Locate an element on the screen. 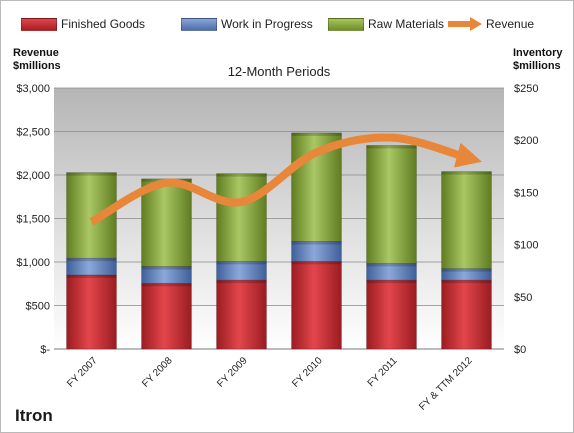 The height and width of the screenshot is (433, 574). left-tick-label-3: $1,500 is located at coordinates (33, 220).